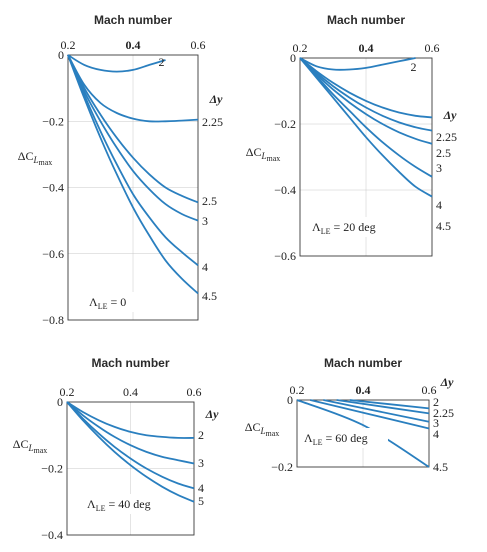 This screenshot has height=552, width=487. What do you see at coordinates (336, 439) in the screenshot?
I see `sweep-annotation: ΛLE = 60 deg` at bounding box center [336, 439].